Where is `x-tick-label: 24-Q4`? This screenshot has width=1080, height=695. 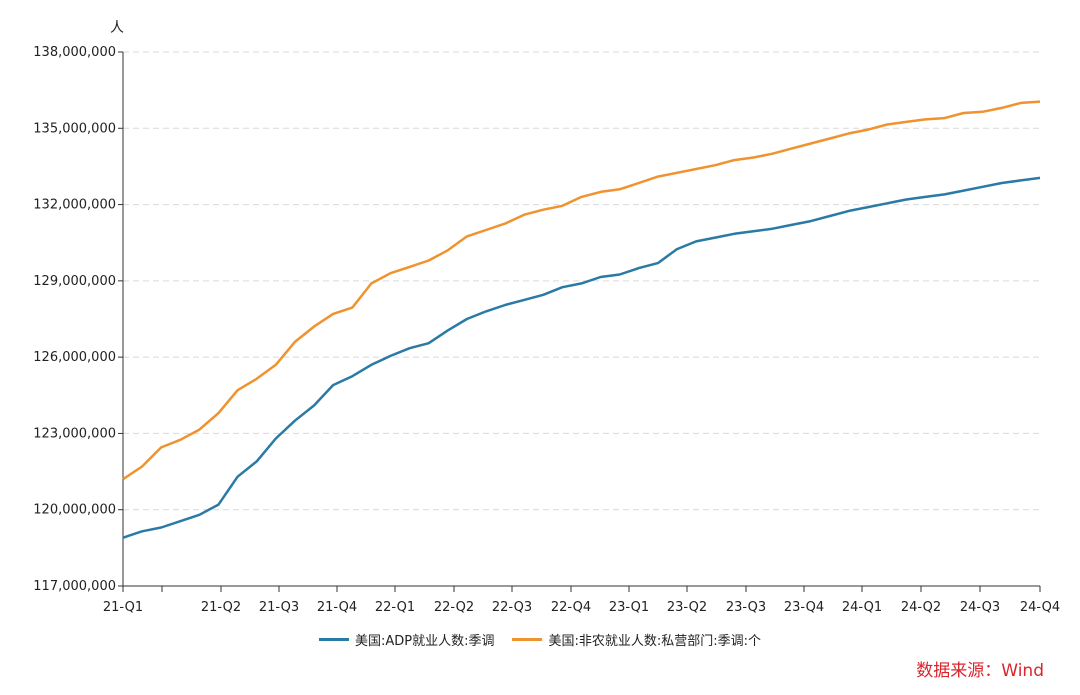 x-tick-label: 24-Q4 is located at coordinates (1040, 607).